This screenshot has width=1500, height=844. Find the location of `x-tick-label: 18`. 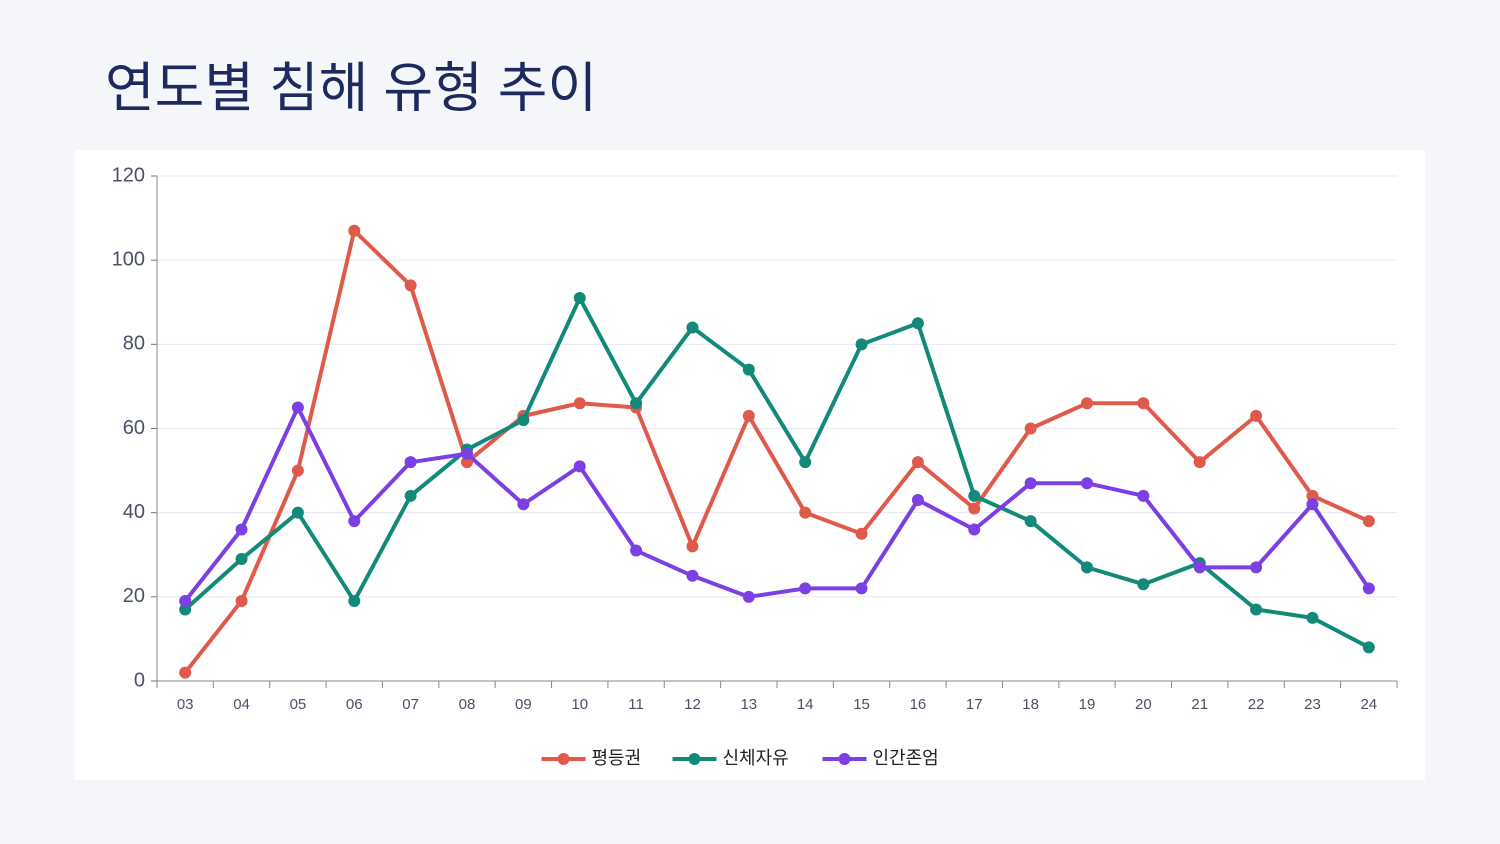

x-tick-label: 18 is located at coordinates (1030, 704).